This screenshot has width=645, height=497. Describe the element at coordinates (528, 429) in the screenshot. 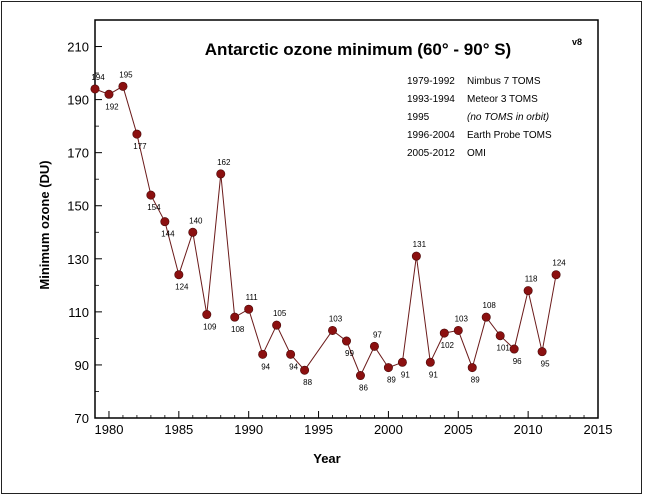

I see `x-tick-label: 2010` at that location.